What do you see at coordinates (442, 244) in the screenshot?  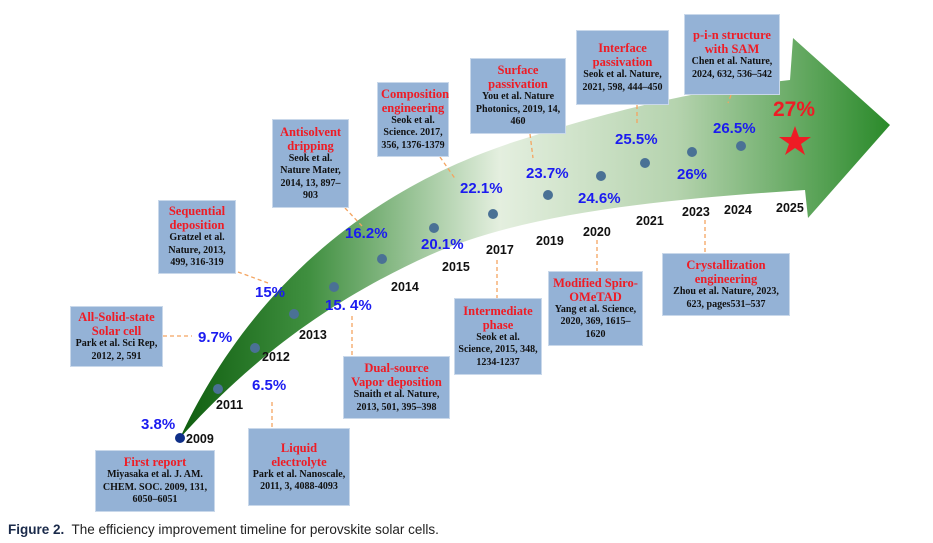 I see `efficiency-label: 20.1%` at bounding box center [442, 244].